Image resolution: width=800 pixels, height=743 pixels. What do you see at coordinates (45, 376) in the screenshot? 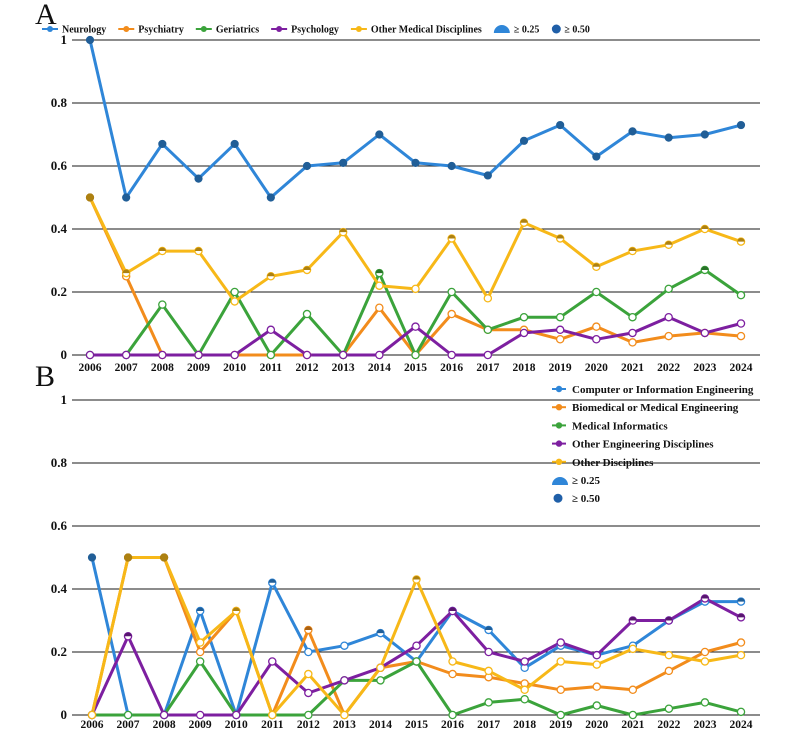
I see `panel-label-b: B` at bounding box center [45, 376].